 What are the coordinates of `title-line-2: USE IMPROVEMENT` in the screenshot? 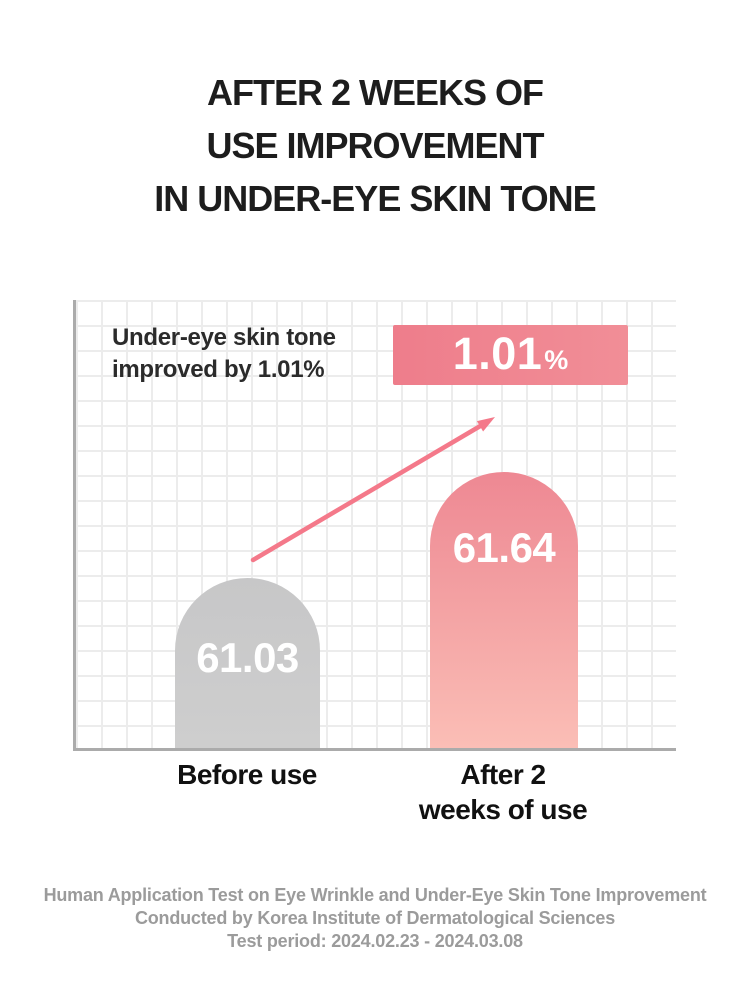 It's located at (375, 145).